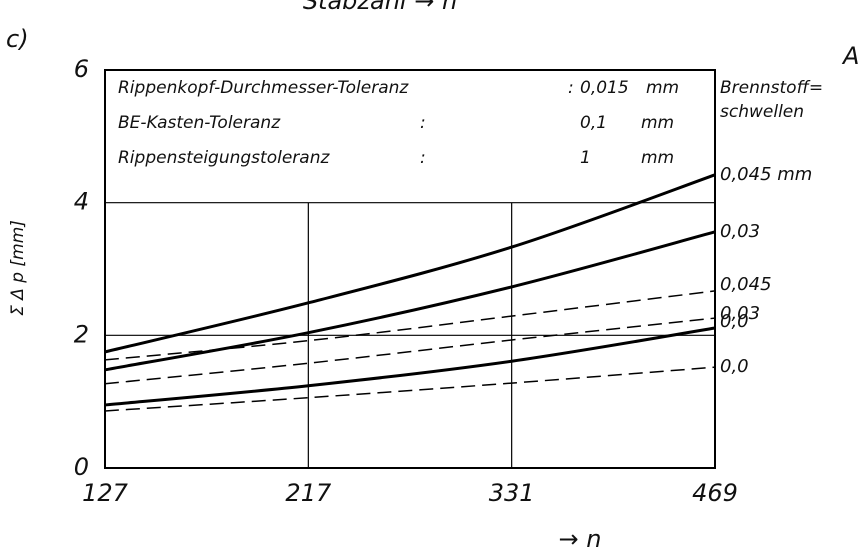 This screenshot has height=550, width=858. I want to click on x-axis-label: → n, so click(580, 537).